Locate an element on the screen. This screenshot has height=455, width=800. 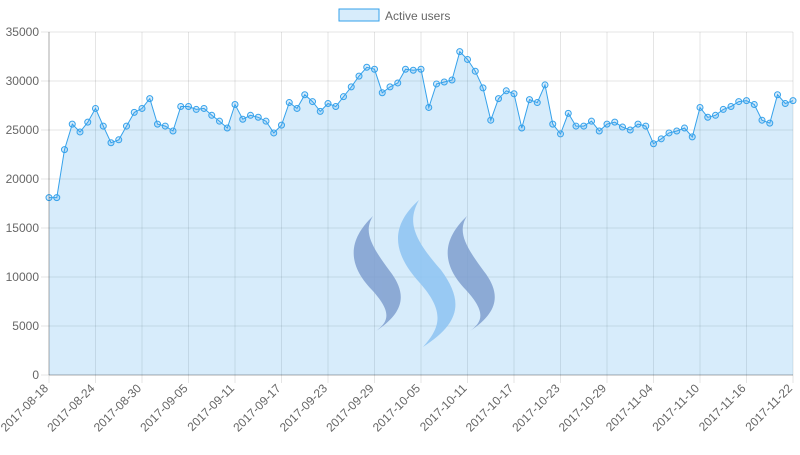
y-tick-label: 30000 is located at coordinates (23, 81).